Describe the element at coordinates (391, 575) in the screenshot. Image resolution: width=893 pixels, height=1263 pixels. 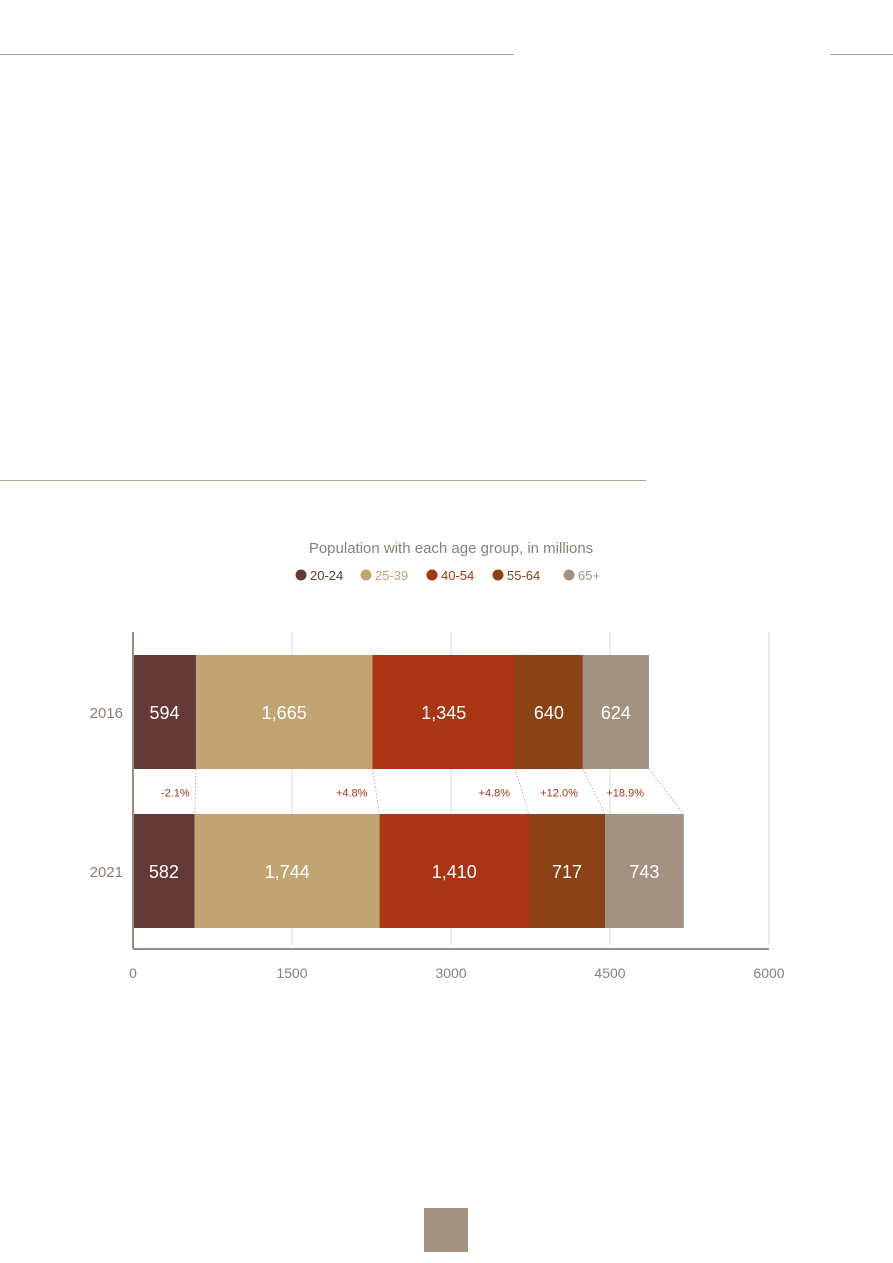
I see `legend-label-2: 25-39` at that location.